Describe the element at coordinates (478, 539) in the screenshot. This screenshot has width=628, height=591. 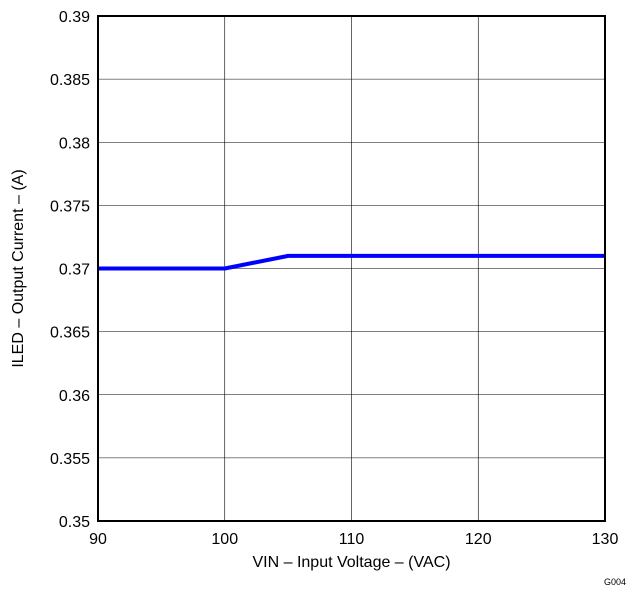
I see `x-tick-label: 120` at that location.